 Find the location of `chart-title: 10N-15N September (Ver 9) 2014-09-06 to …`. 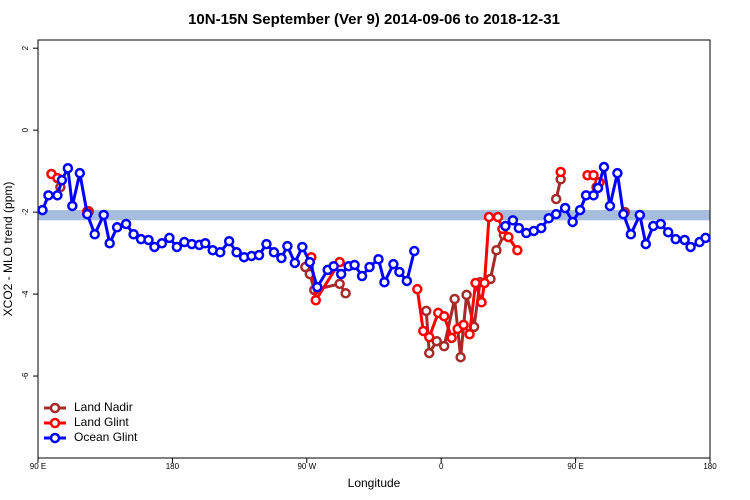

chart-title: 10N-15N September (Ver 9) 2014-09-06 to … is located at coordinates (374, 19).